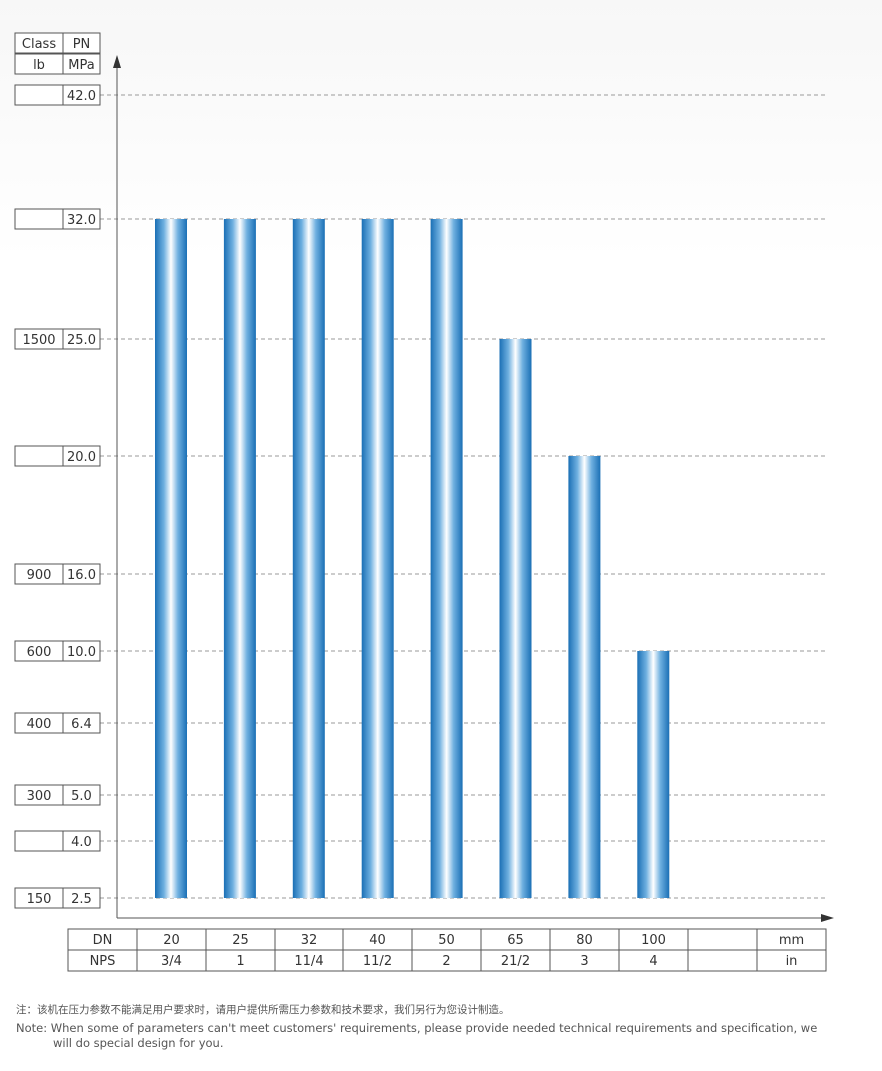  I want to click on x-dn-label: 25, so click(240, 940).